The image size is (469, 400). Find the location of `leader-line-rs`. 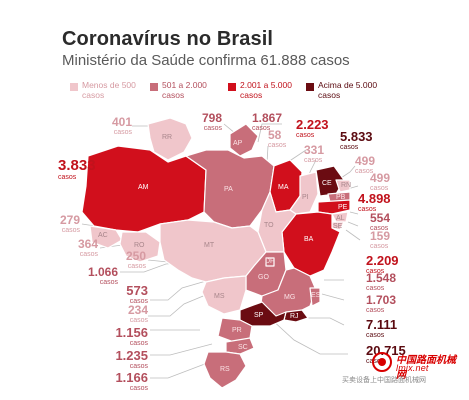

leader-line-rs is located at coordinates (180, 370).